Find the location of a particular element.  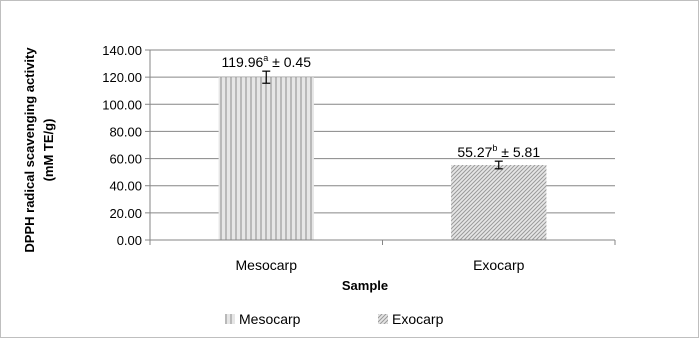

y-axis-unit: (mM TE/g) is located at coordinates (48, 150).